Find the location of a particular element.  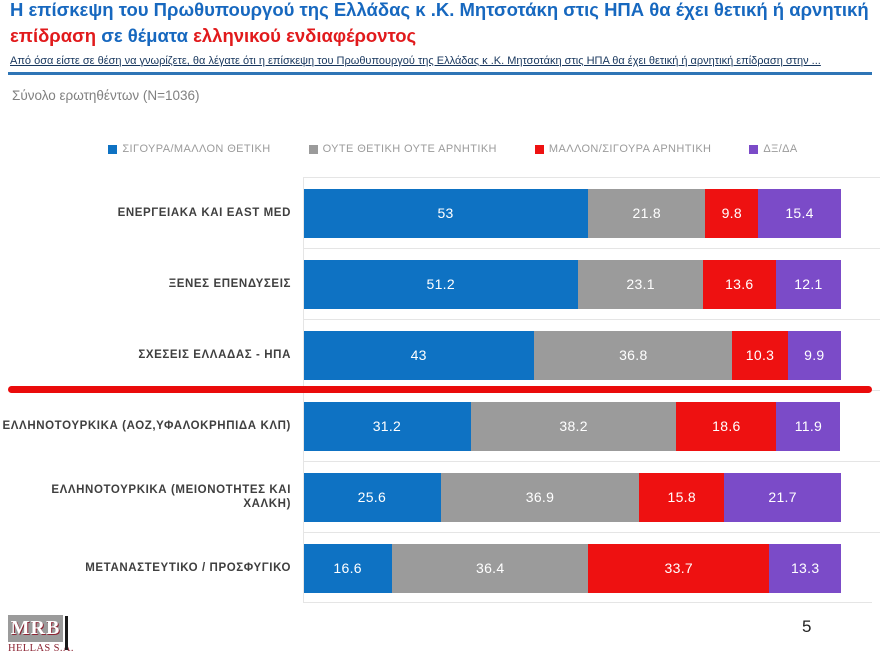

bar-segment: 25.6 is located at coordinates (372, 497).